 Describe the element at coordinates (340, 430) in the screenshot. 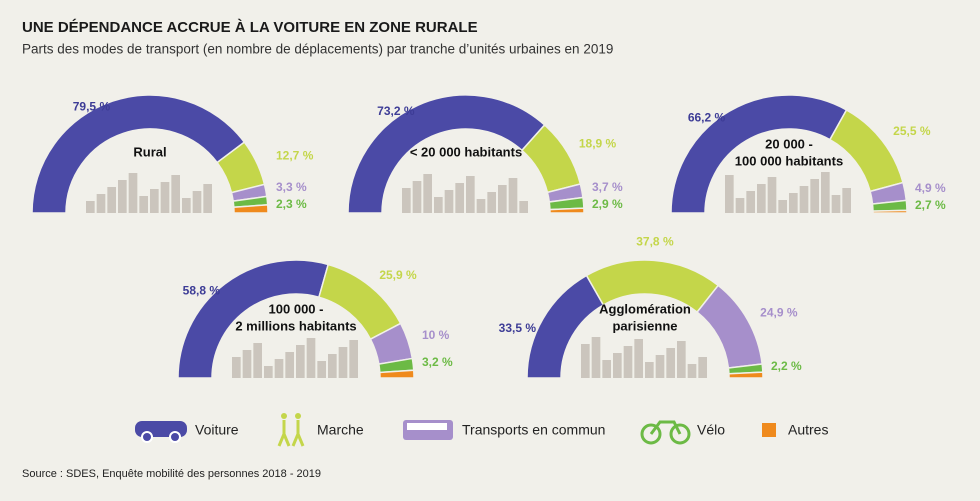

I see `legend-label: Marche` at that location.